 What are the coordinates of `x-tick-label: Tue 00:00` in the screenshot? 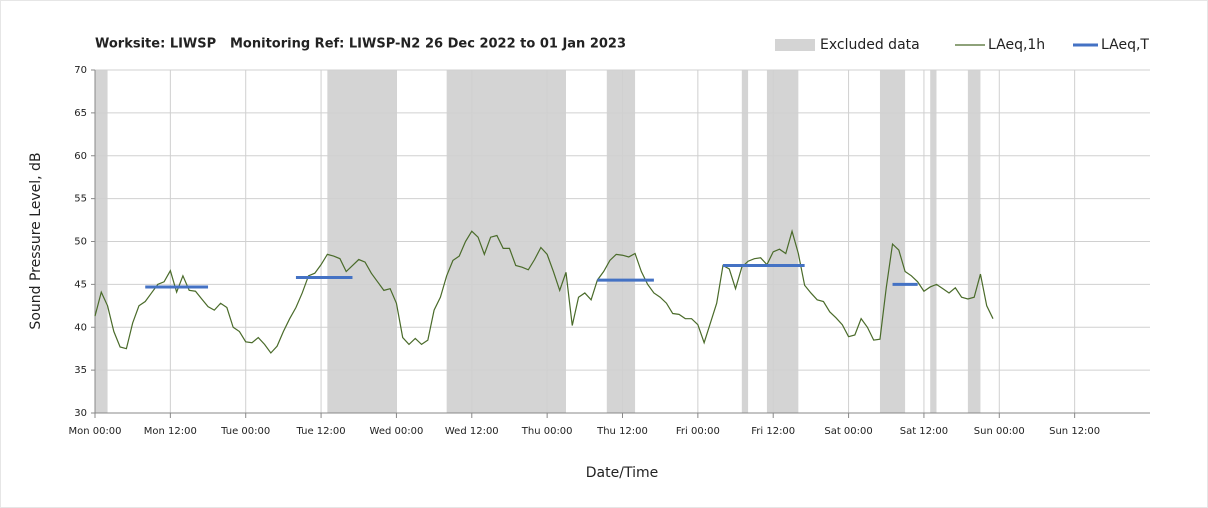 It's located at (245, 431).